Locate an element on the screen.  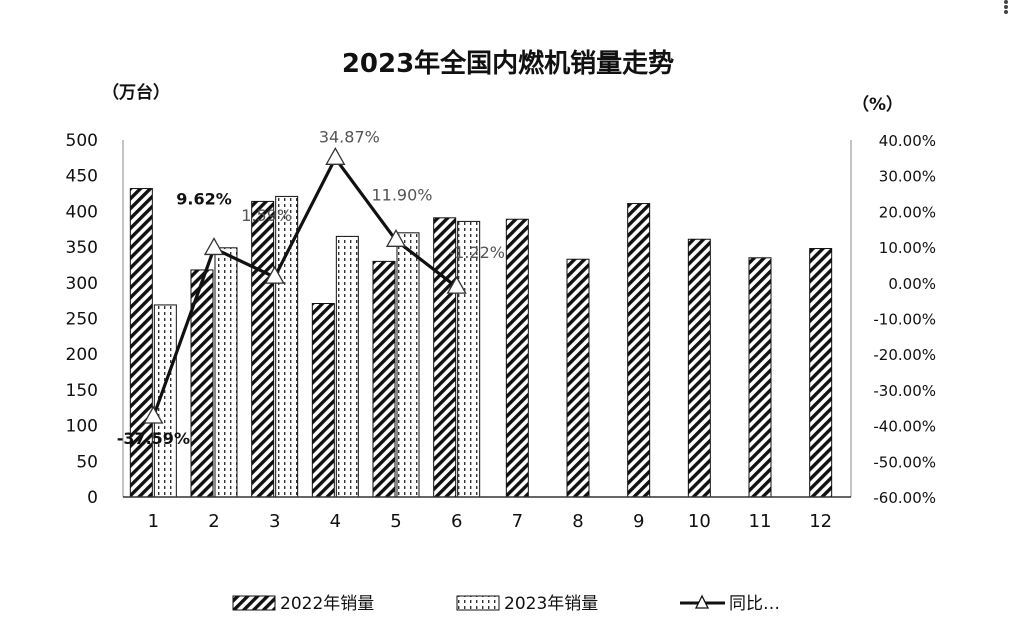
right-tick-label: 20.00% is located at coordinates (907, 212).